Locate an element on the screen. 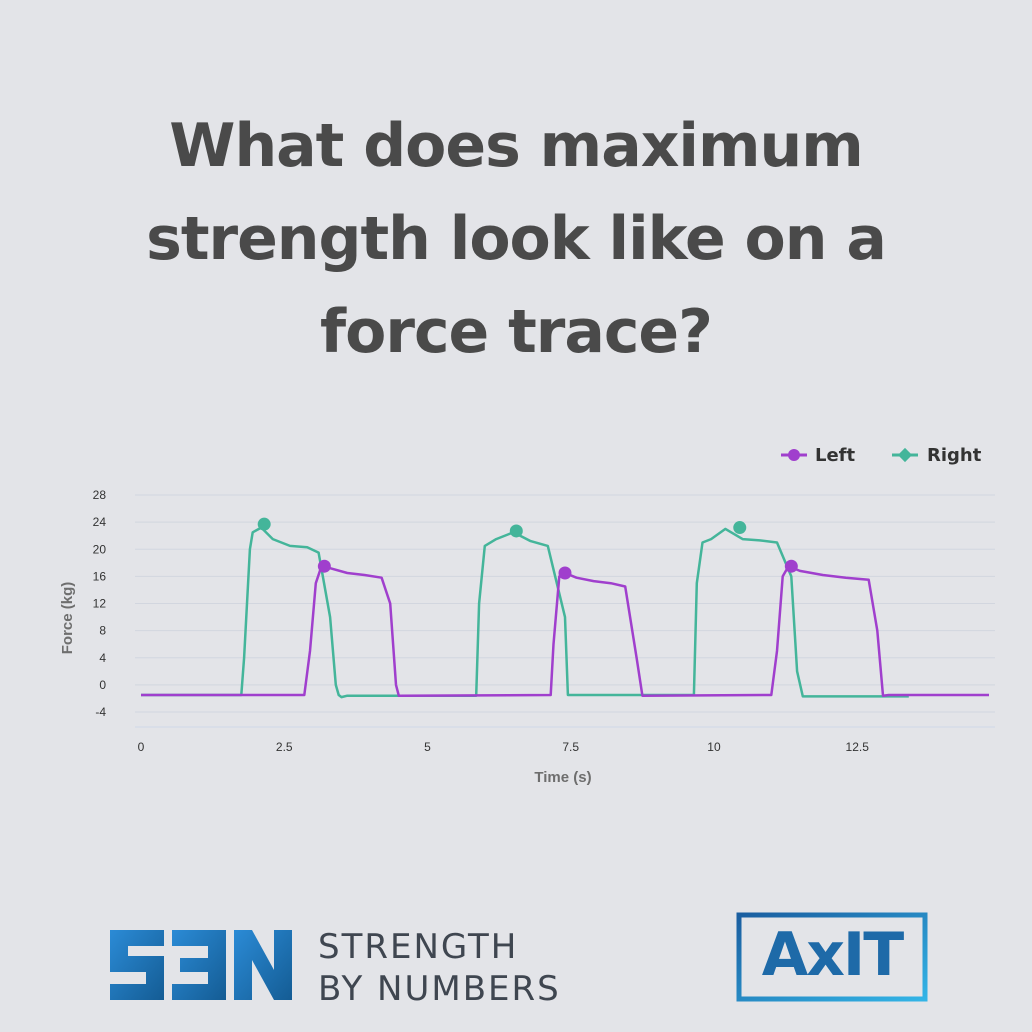 The image size is (1032, 1032). x-tick-label: 0 is located at coordinates (141, 747).